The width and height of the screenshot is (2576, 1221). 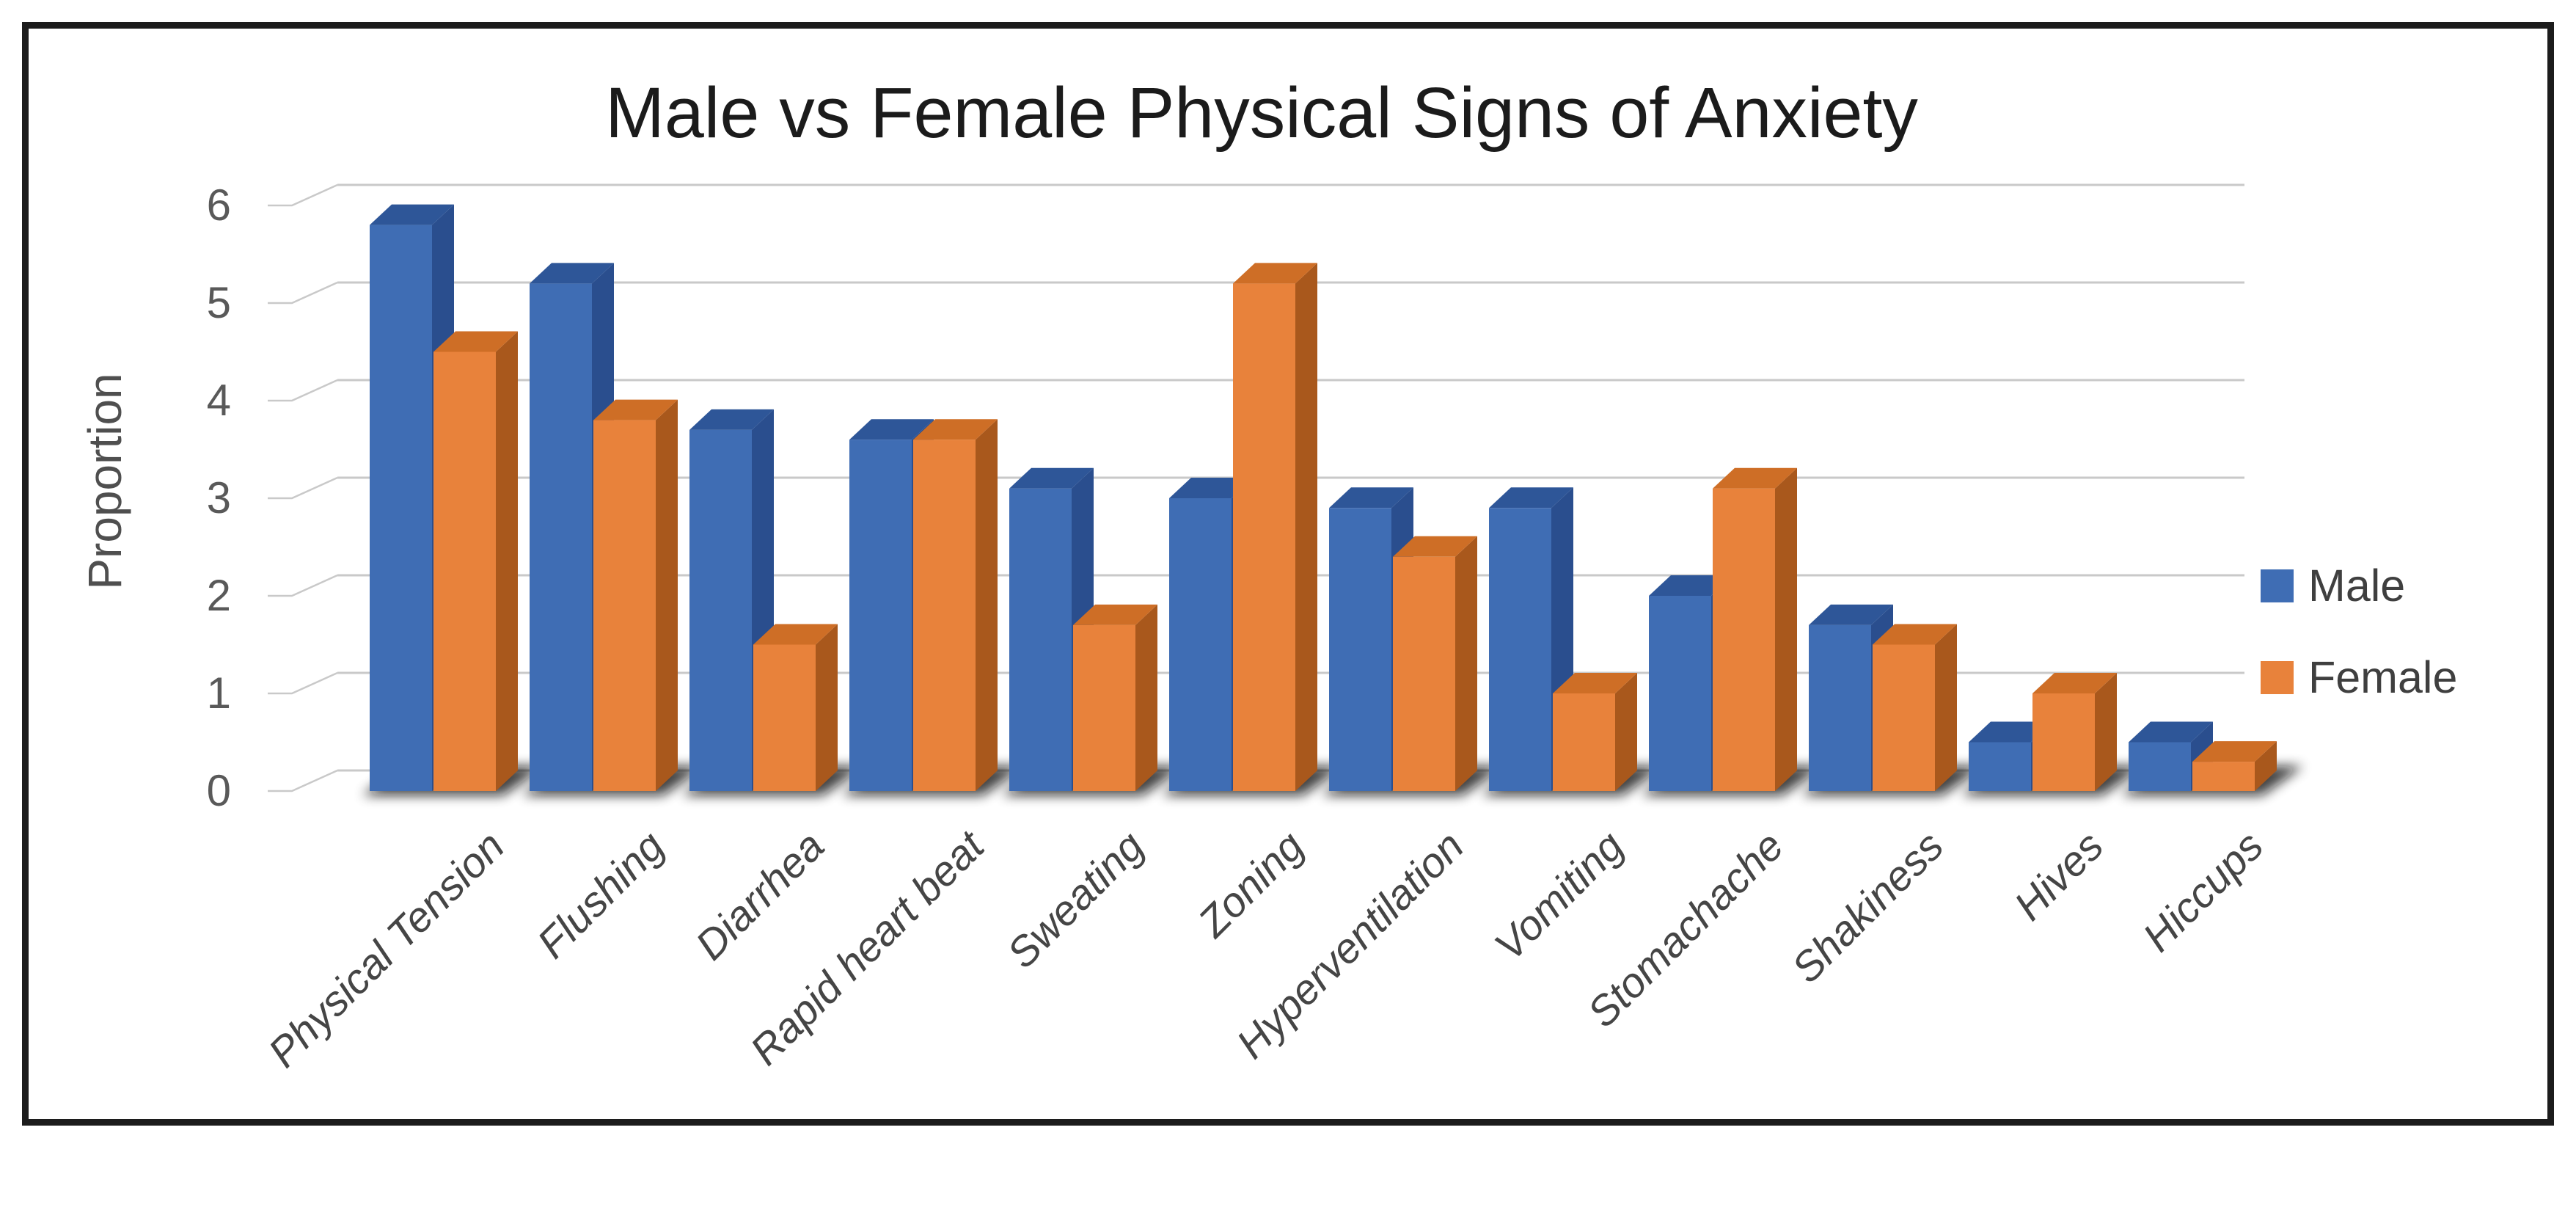 I want to click on bar-female-vomiting, so click(x=1595, y=732).